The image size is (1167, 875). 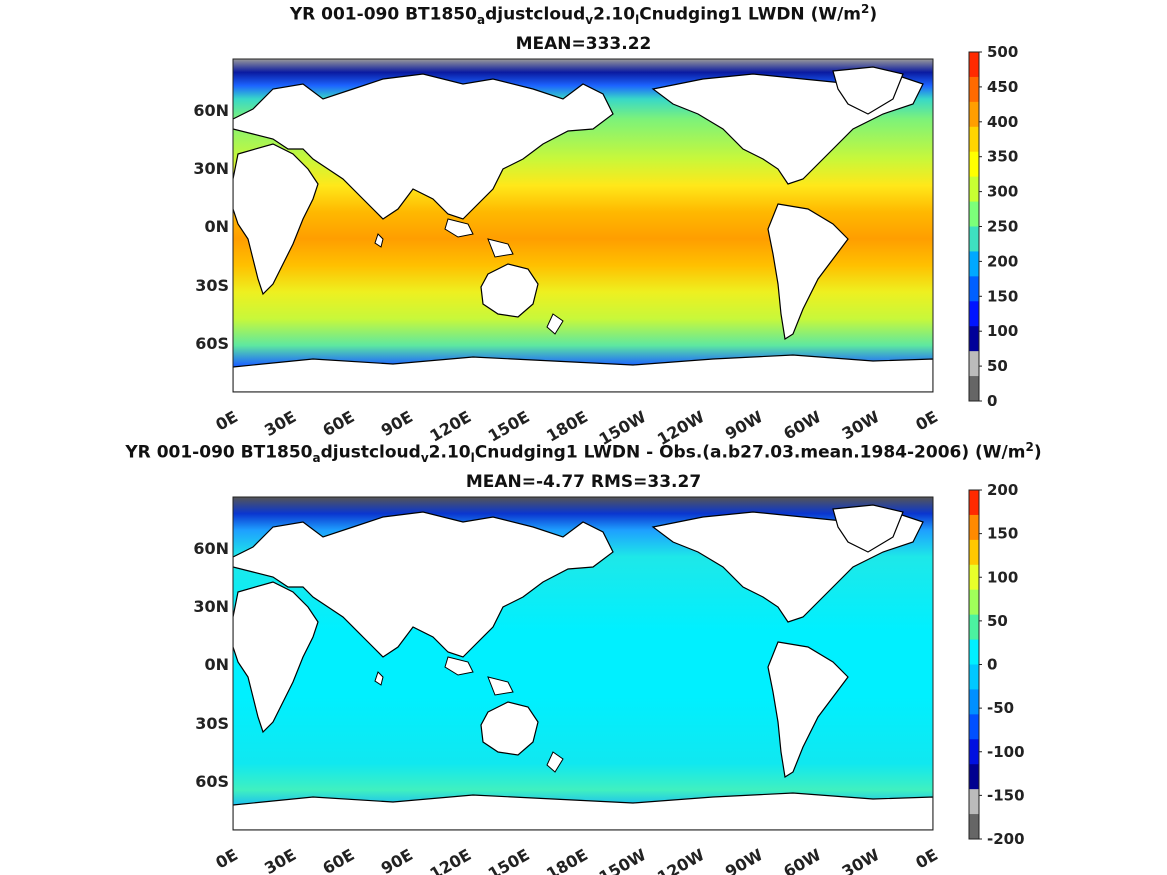 I want to click on bottom-lon-tick: 90W, so click(x=744, y=860).